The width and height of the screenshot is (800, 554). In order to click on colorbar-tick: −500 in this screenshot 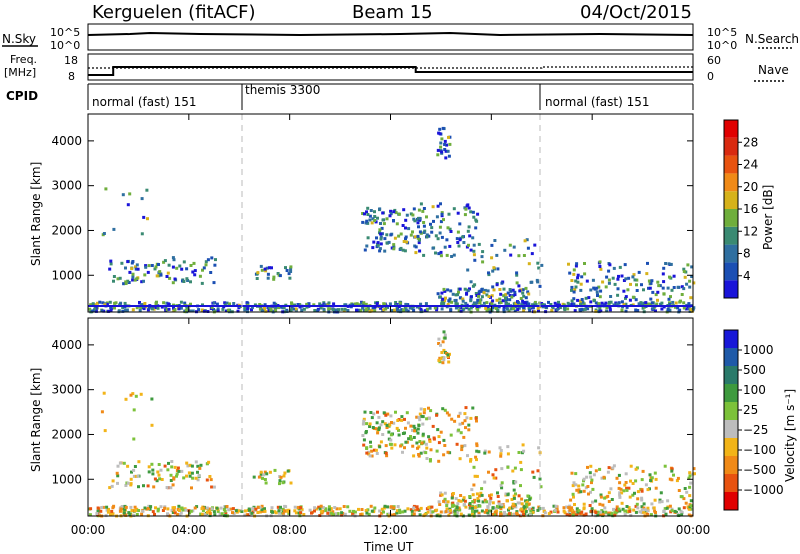, I will do `click(759, 470)`.